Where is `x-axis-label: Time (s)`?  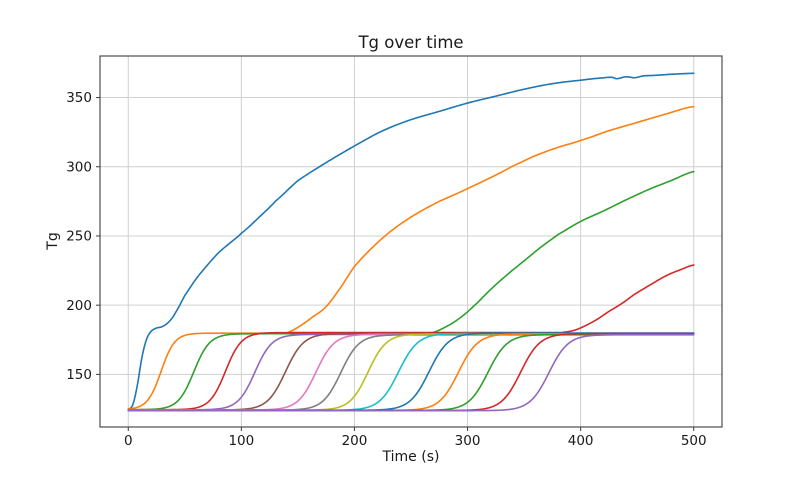
x-axis-label: Time (s) is located at coordinates (411, 457).